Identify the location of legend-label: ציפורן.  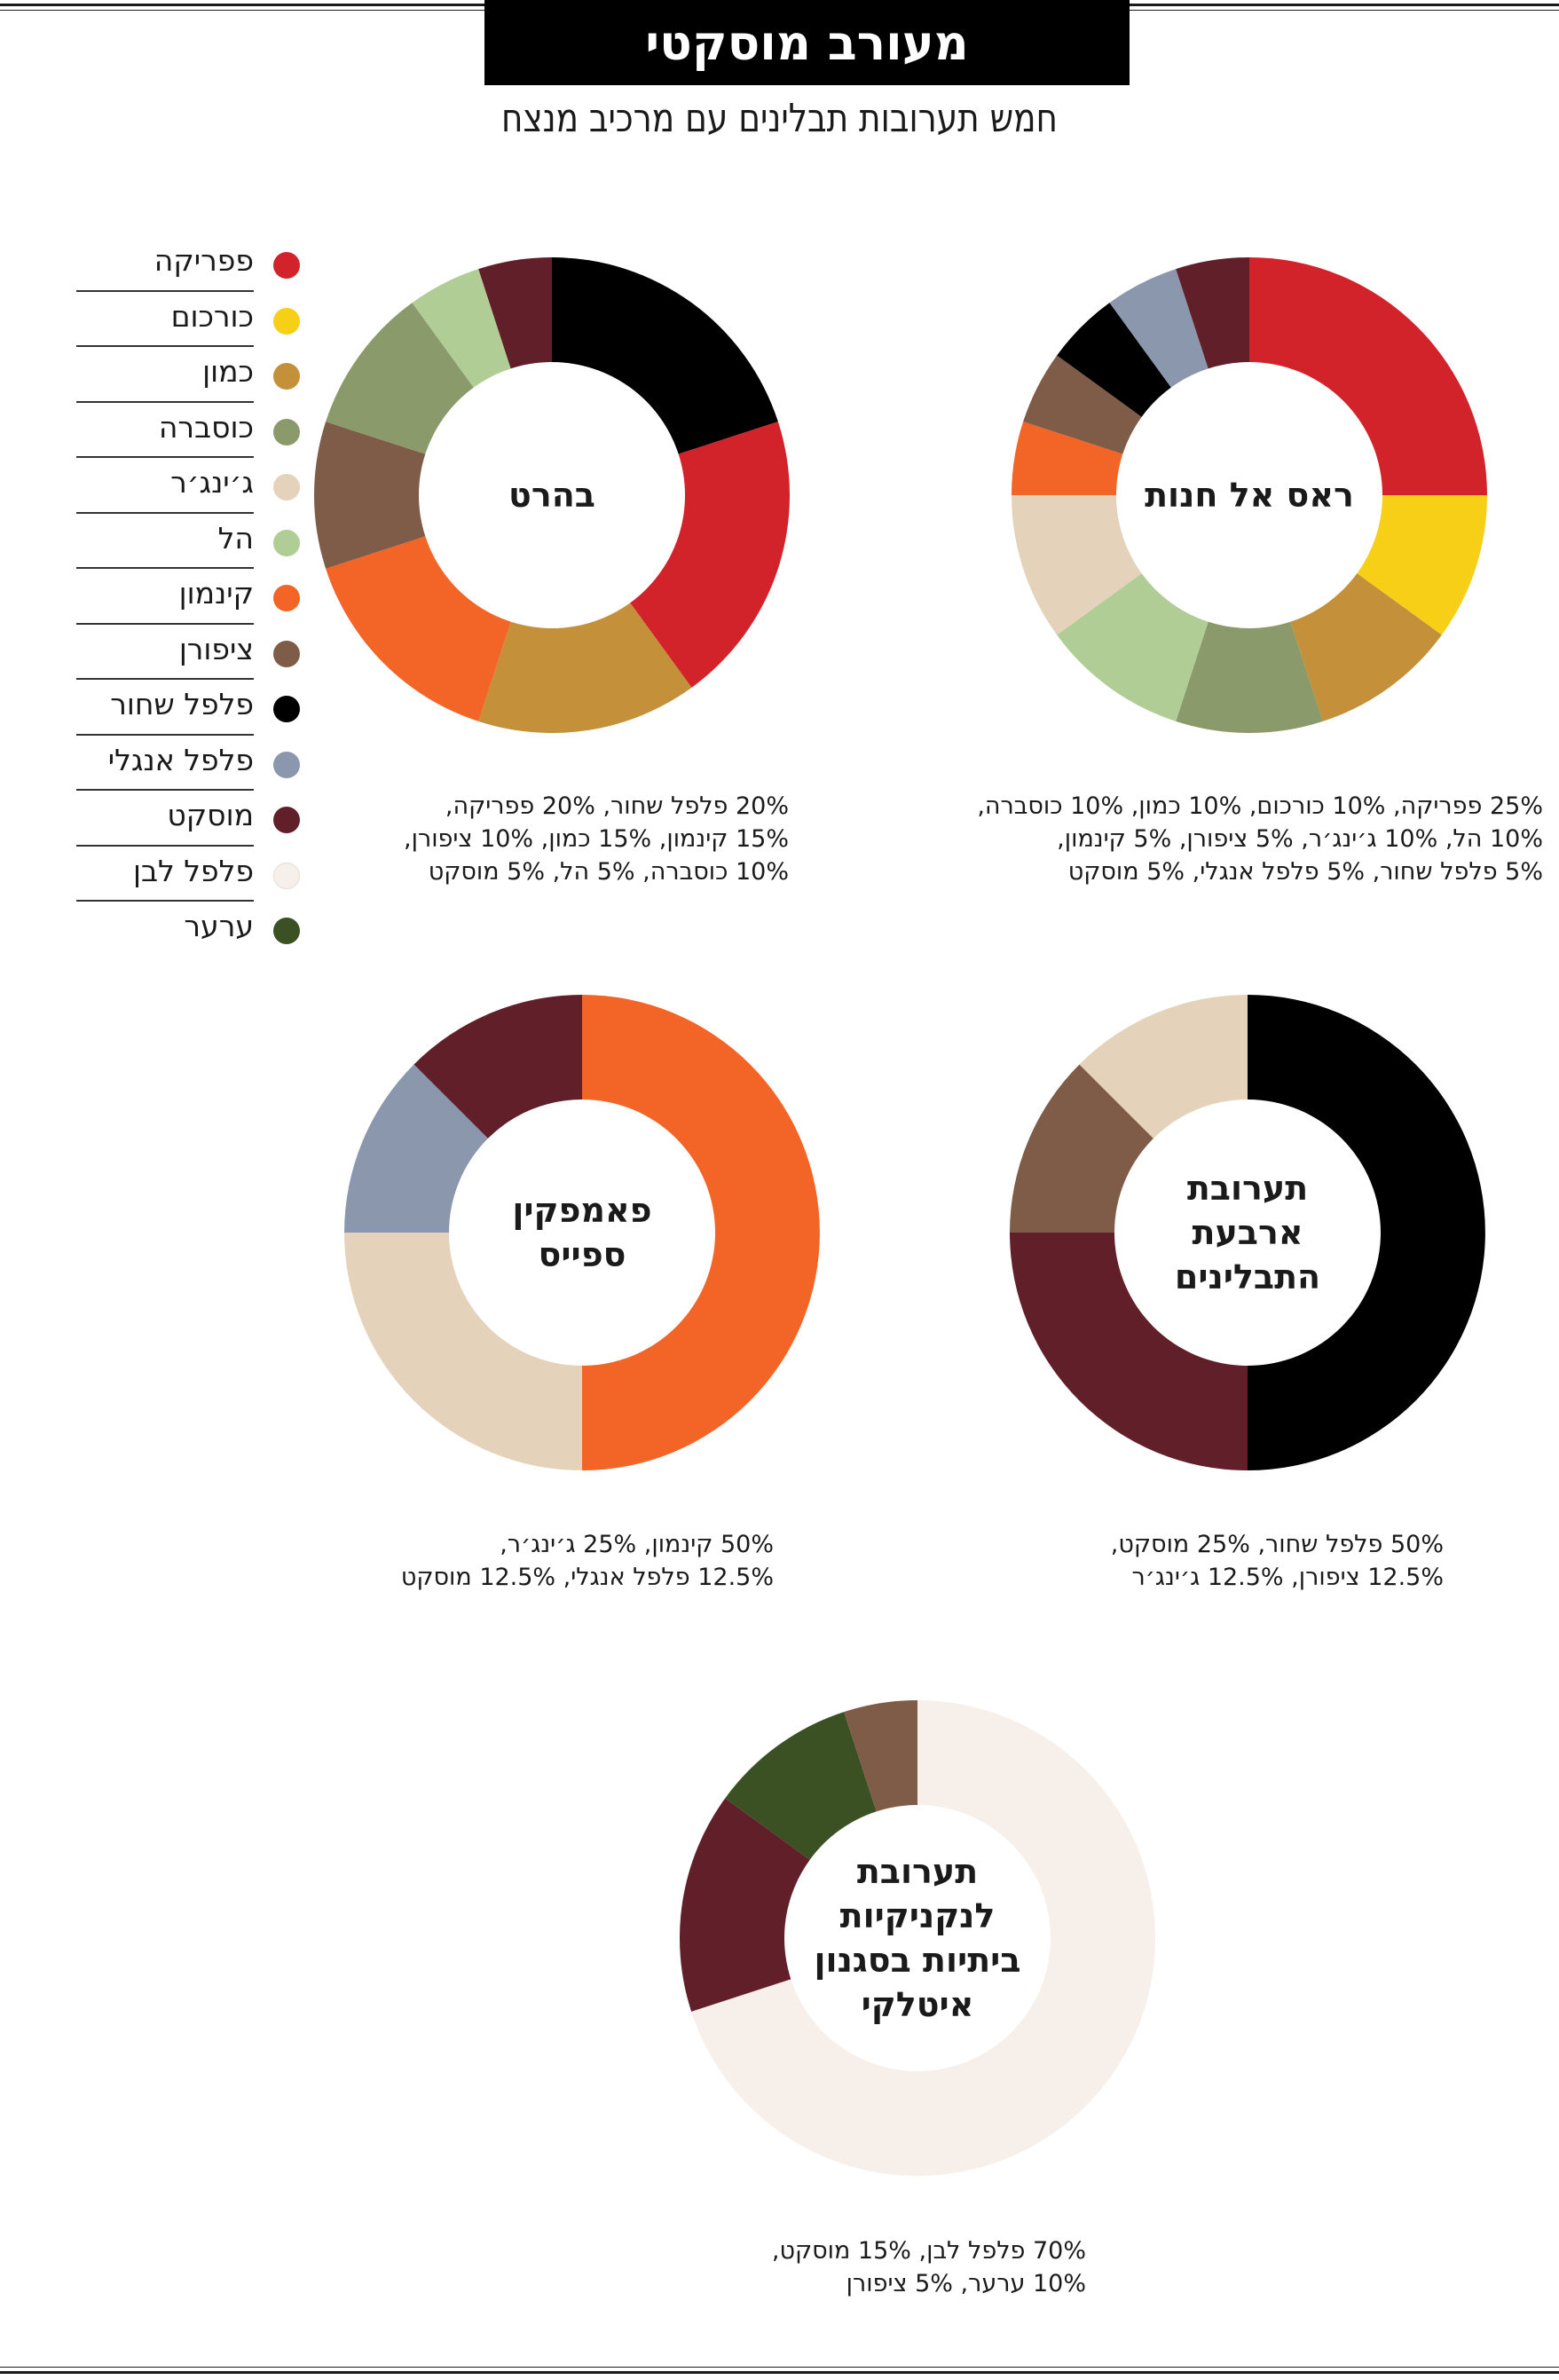
(216, 648).